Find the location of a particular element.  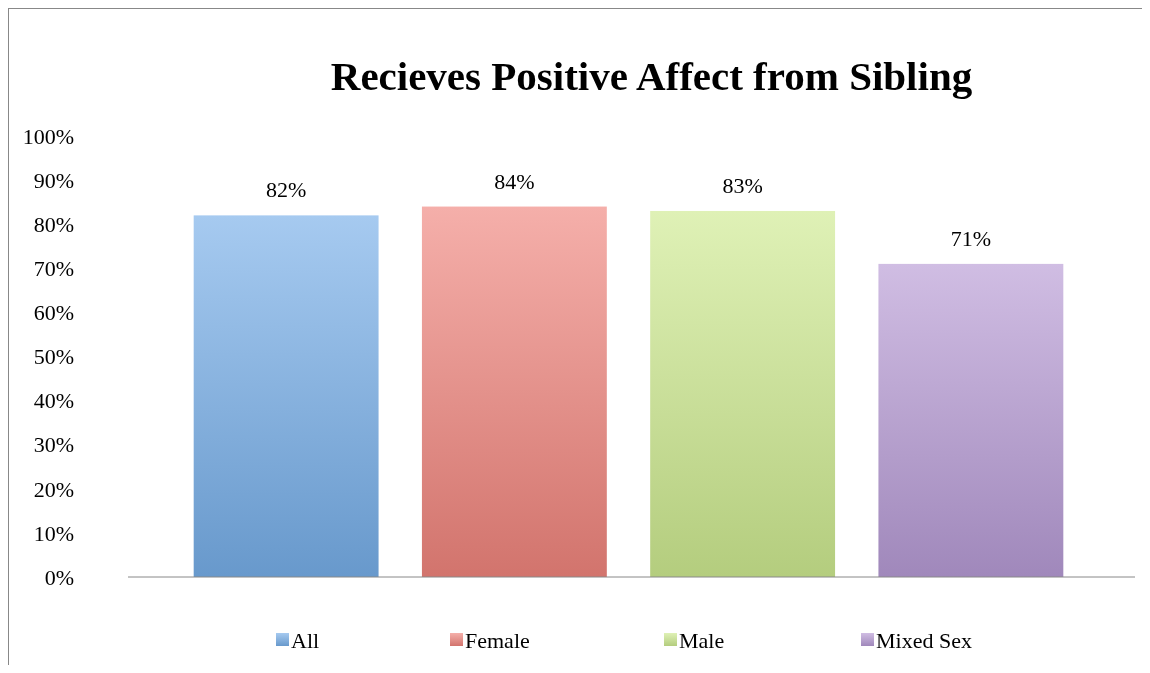

legend-label: Female is located at coordinates (497, 640).